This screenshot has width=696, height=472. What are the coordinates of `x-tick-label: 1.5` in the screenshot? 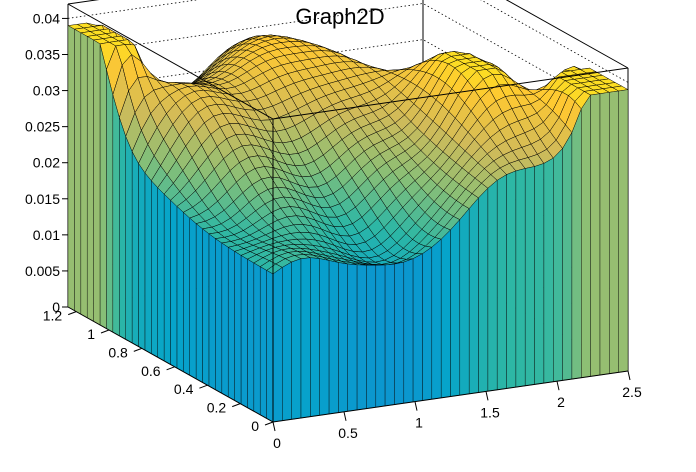 It's located at (490, 412).